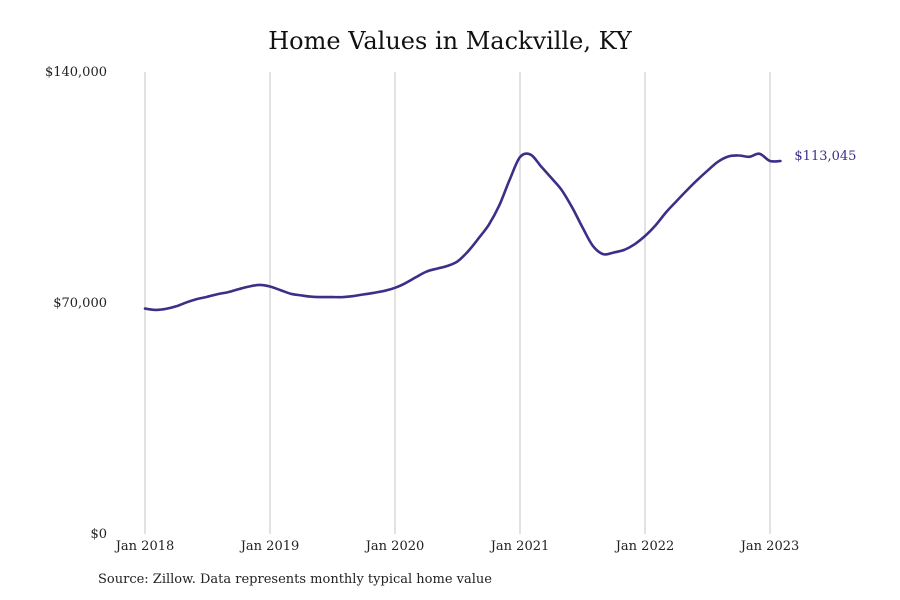 This screenshot has width=900, height=600. Describe the element at coordinates (644, 546) in the screenshot. I see `x-tick-label: Jan 2022` at that location.